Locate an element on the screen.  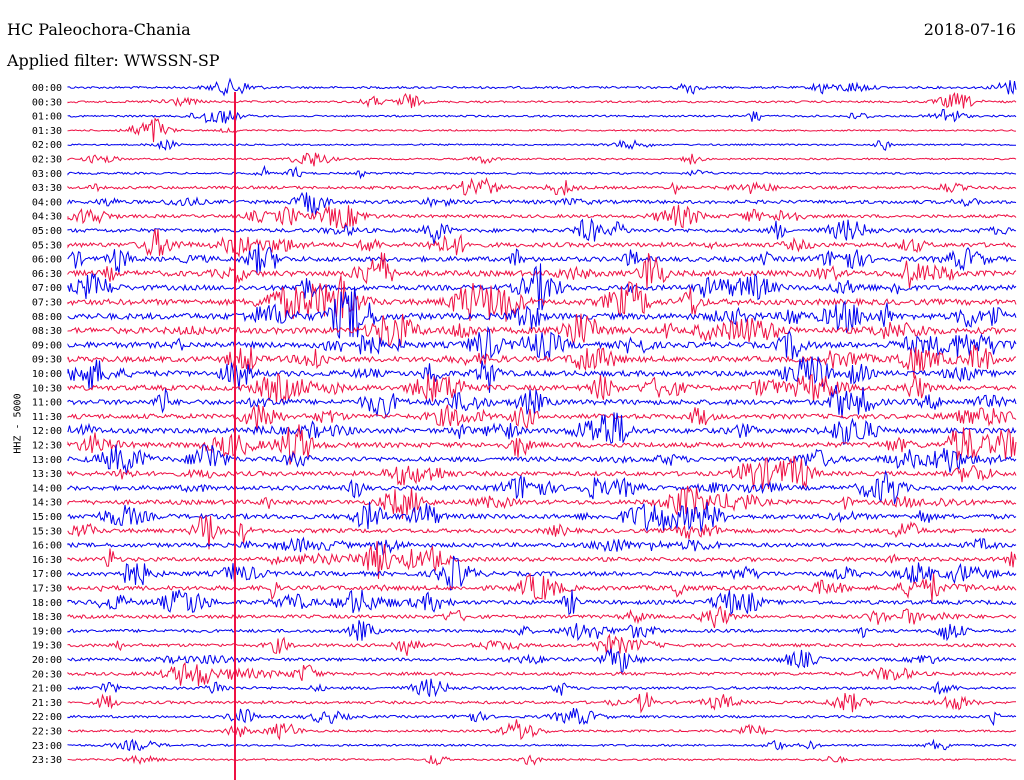
time-label: 08:30 is located at coordinates (47, 331).